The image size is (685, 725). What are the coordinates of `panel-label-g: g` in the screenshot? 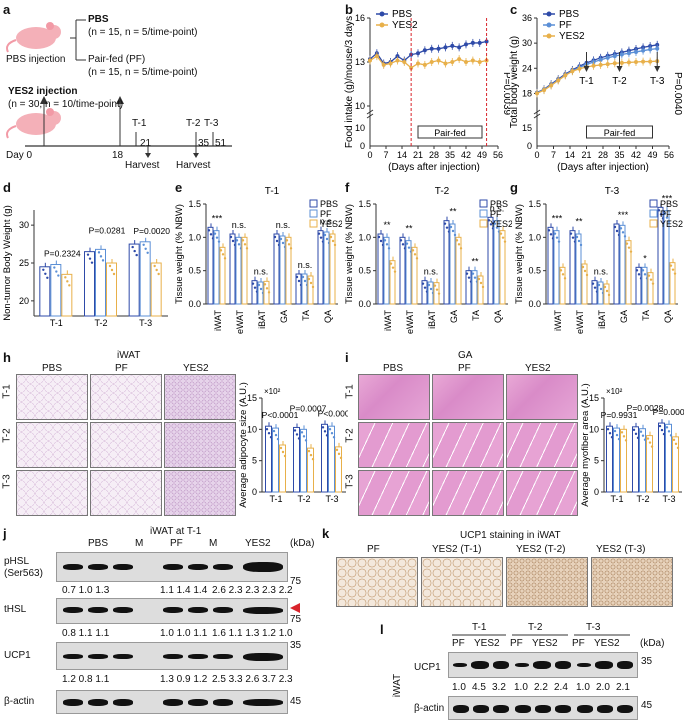 It's located at (514, 187).